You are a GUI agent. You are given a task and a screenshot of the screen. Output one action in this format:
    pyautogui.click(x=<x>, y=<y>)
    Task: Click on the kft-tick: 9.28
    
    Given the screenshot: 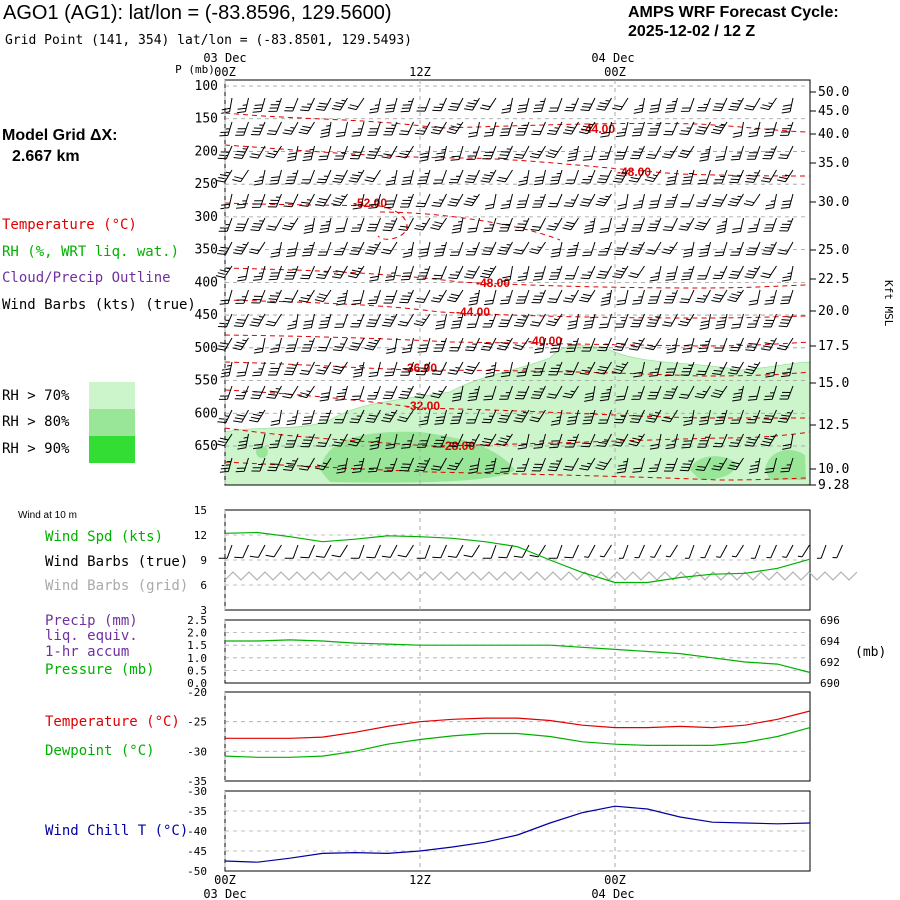 What is the action you would take?
    pyautogui.click(x=833, y=485)
    